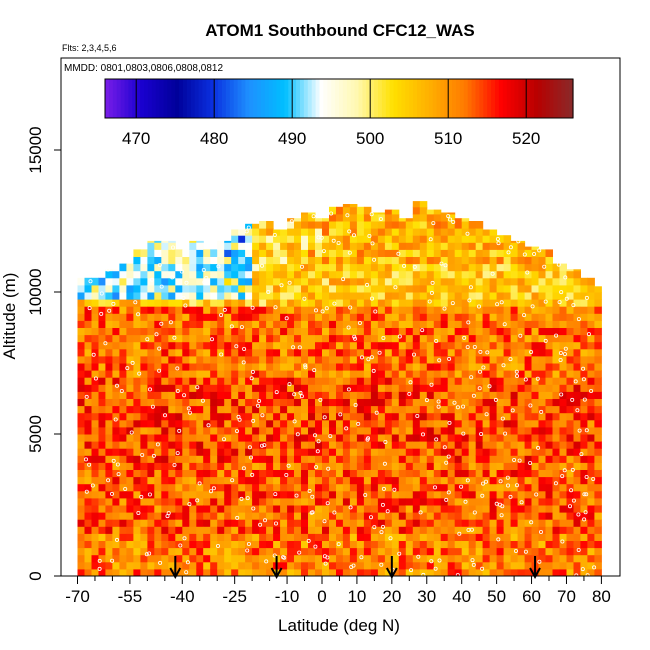 This screenshot has width=650, height=650. I want to click on y-tick-label: 15000, so click(35, 149).